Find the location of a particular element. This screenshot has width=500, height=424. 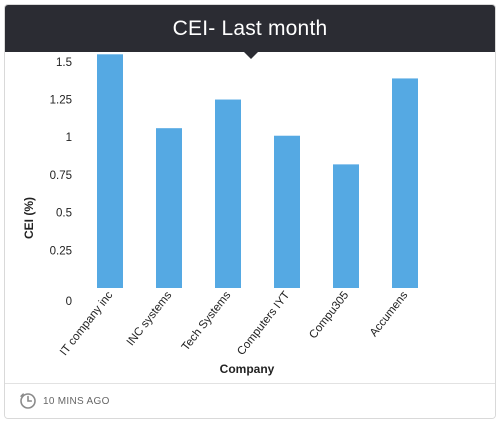

x-tick-label: Tech Systems is located at coordinates (207, 321).